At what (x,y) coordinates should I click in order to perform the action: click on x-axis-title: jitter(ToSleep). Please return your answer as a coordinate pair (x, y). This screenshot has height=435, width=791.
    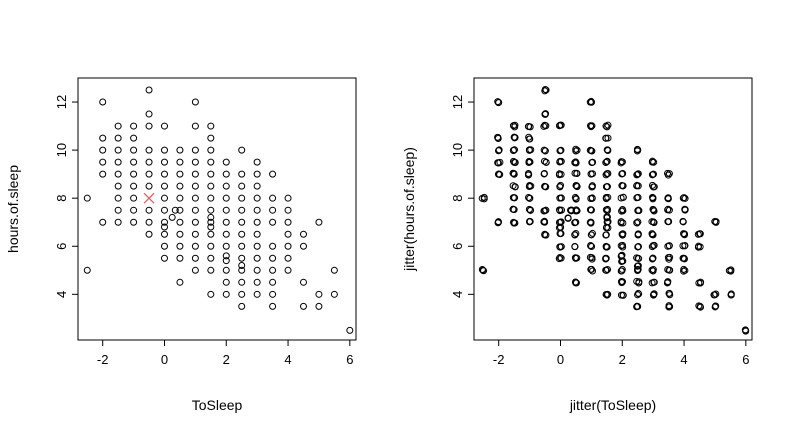
    Looking at the image, I should click on (612, 405).